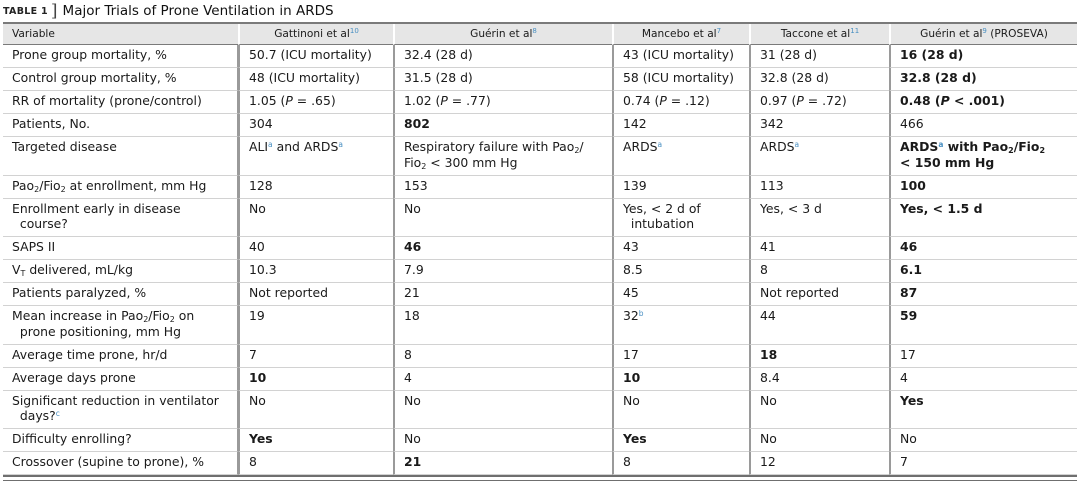 This screenshot has width=1080, height=481. What do you see at coordinates (680, 79) in the screenshot?
I see `cell: 58 (ICU mortality)` at bounding box center [680, 79].